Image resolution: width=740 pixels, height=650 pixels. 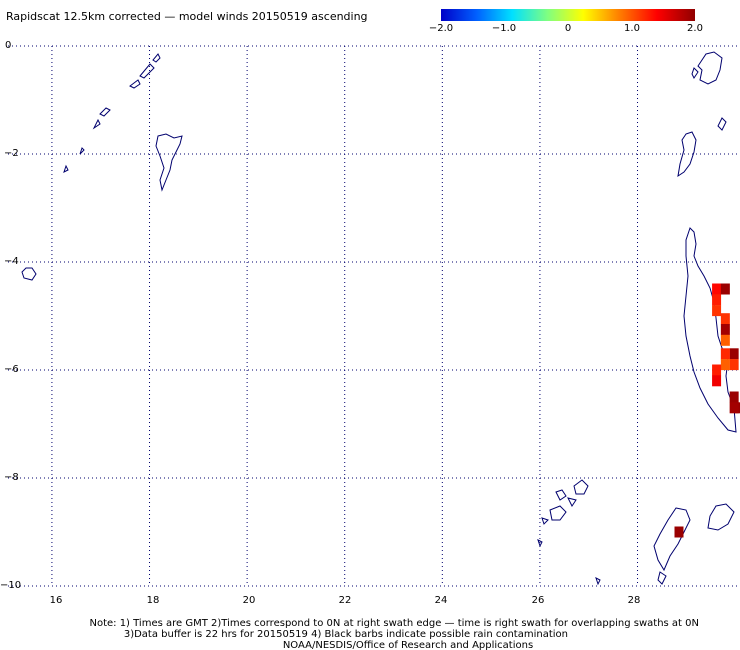 What do you see at coordinates (568, 28) in the screenshot?
I see `colorbar-tick-label: 0` at bounding box center [568, 28].